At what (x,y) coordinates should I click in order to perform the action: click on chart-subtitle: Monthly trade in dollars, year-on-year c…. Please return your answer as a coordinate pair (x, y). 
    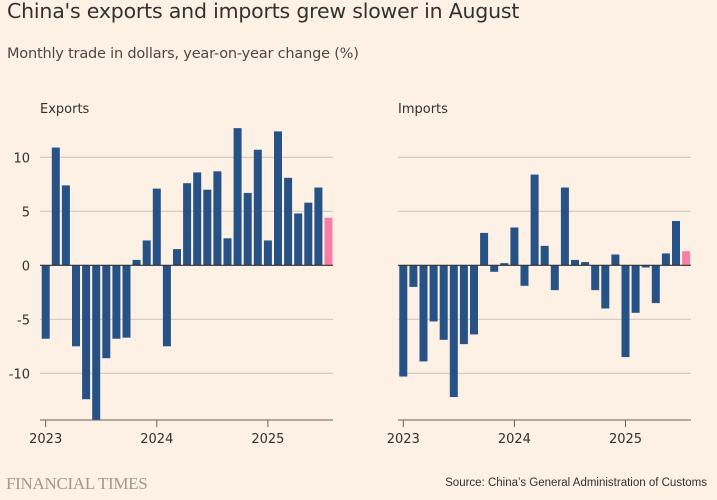
    Looking at the image, I should click on (183, 54).